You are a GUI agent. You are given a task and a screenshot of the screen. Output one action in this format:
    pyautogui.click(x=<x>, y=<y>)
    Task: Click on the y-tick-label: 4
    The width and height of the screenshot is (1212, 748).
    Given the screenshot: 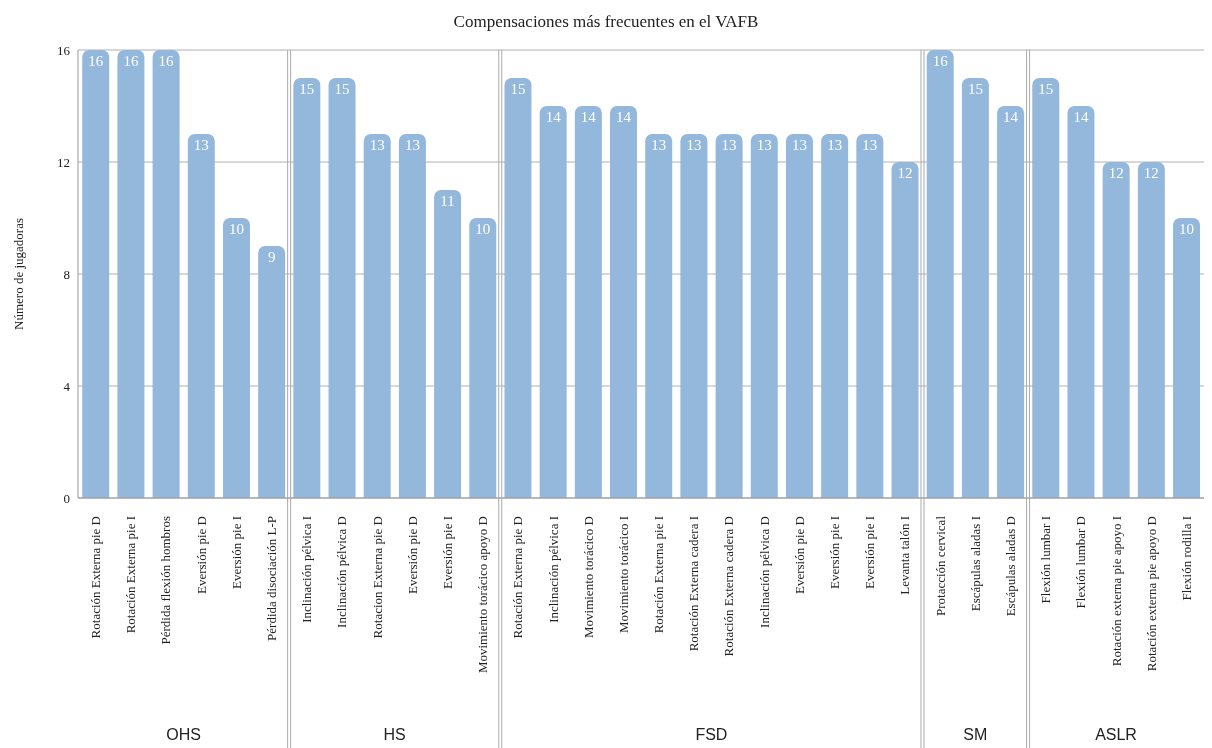 What is the action you would take?
    pyautogui.click(x=67, y=386)
    